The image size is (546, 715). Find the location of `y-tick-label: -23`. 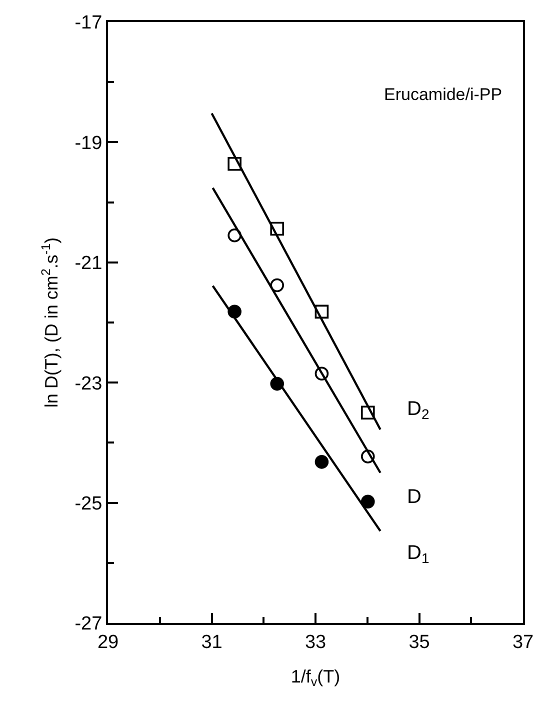

y-tick-label: -23 is located at coordinates (88, 383).